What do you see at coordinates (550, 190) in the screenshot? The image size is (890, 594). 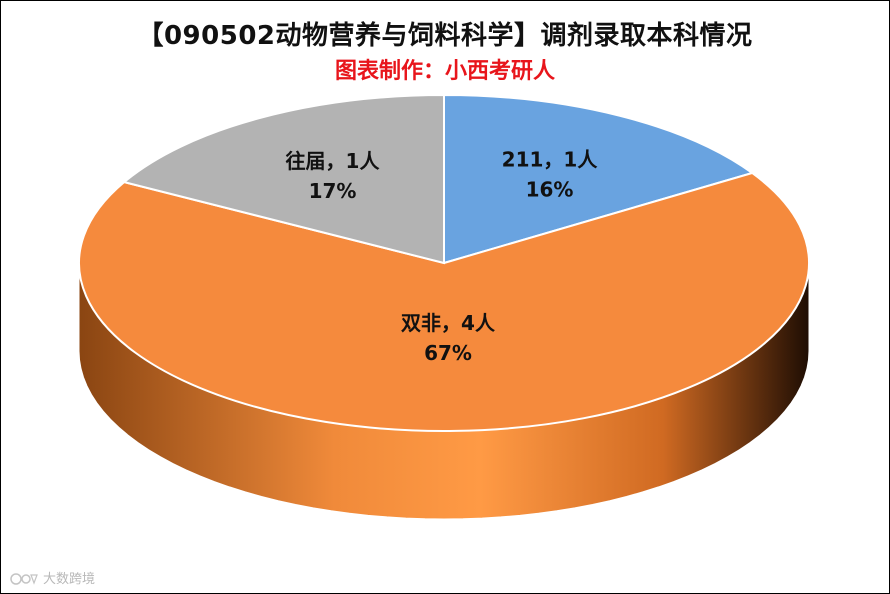 I see `slice-label-percent: 16%` at bounding box center [550, 190].